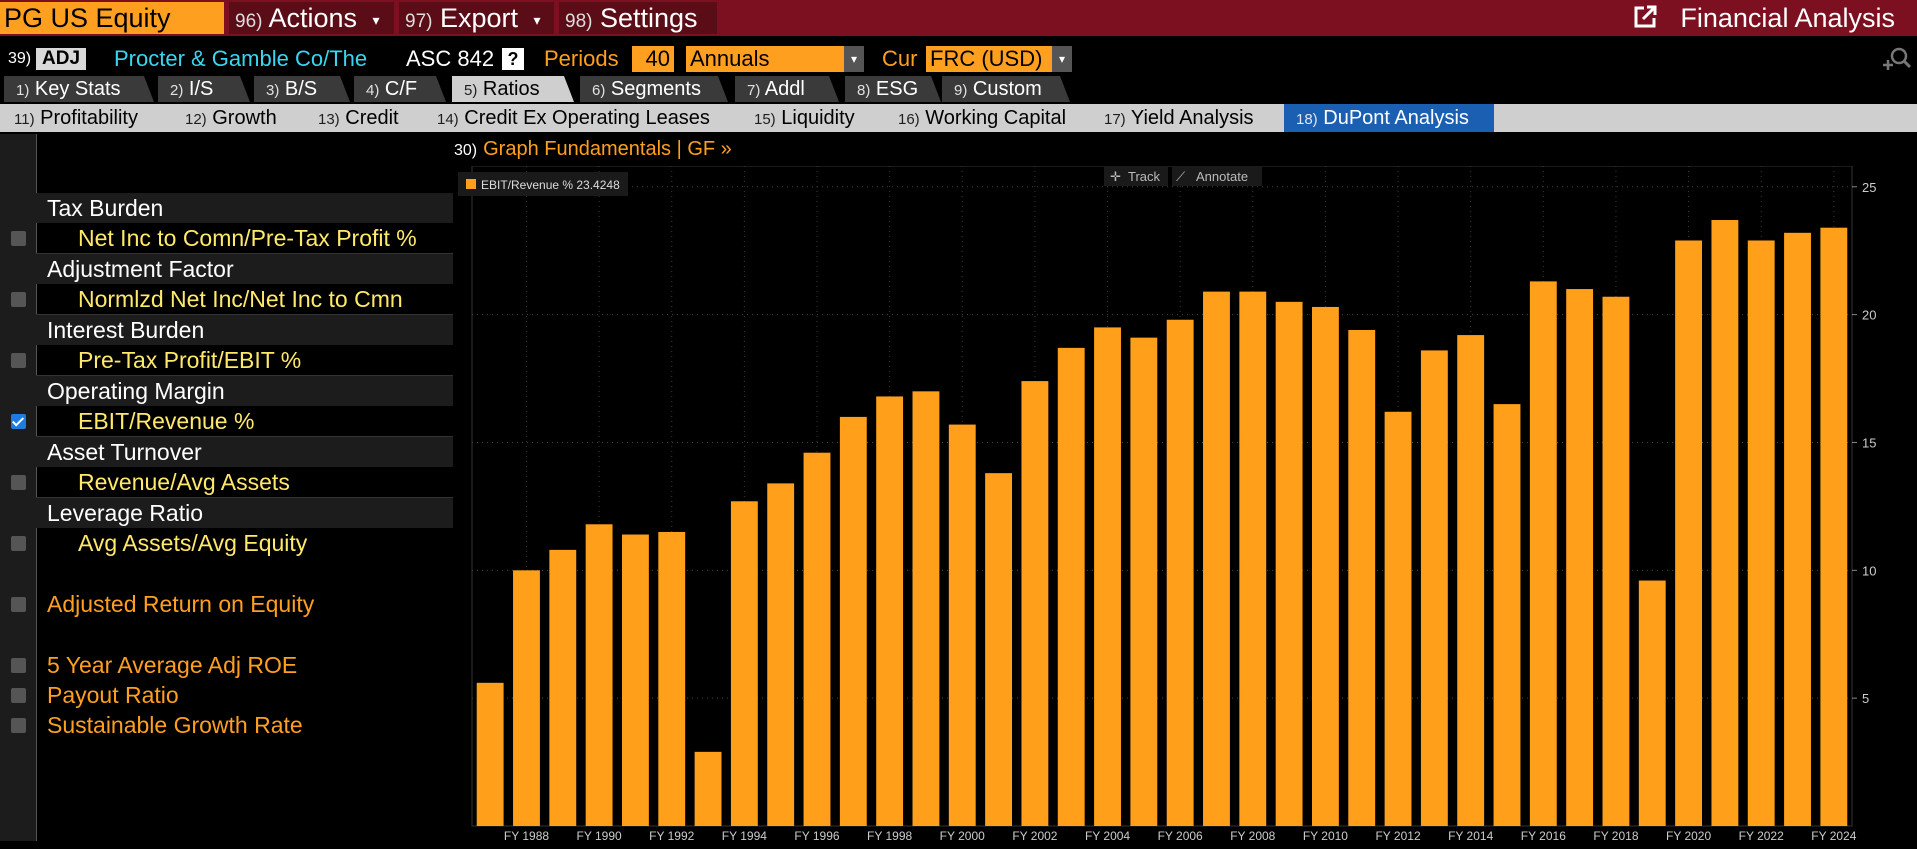 The width and height of the screenshot is (1917, 849). I want to click on bar-fy-2017, so click(1580, 557).